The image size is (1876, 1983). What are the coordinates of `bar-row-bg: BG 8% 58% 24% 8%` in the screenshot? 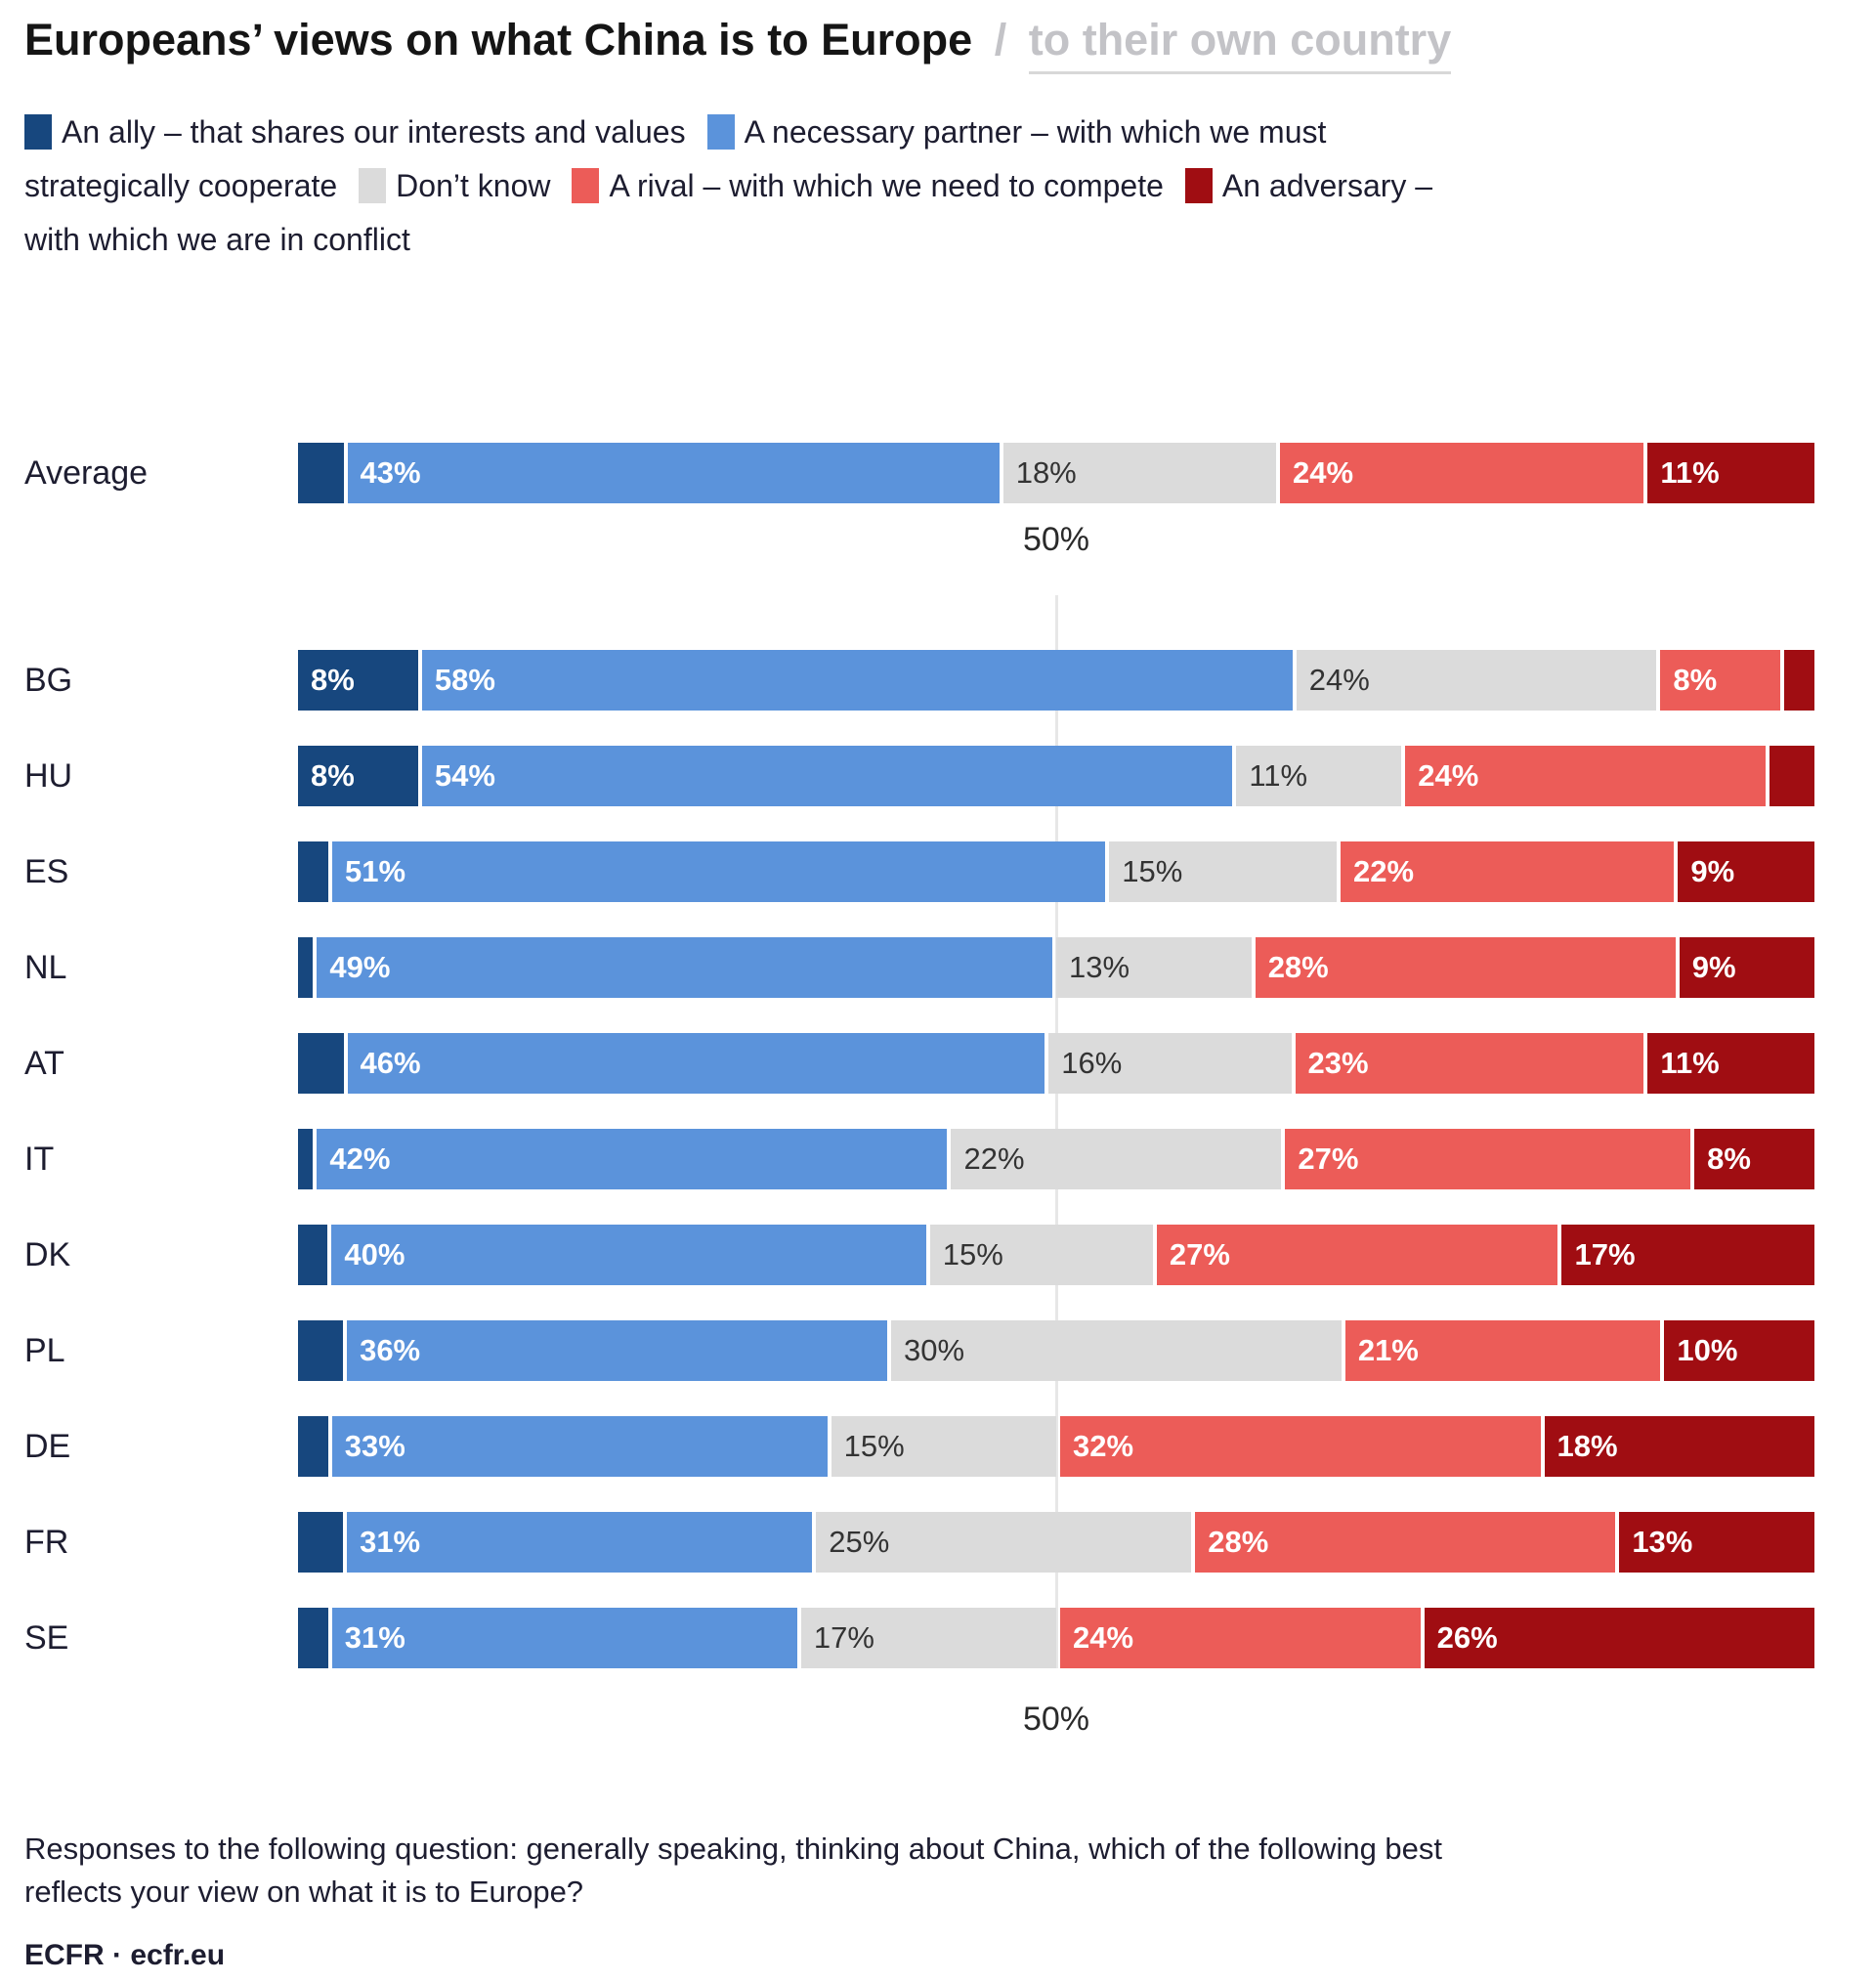 It's located at (919, 680).